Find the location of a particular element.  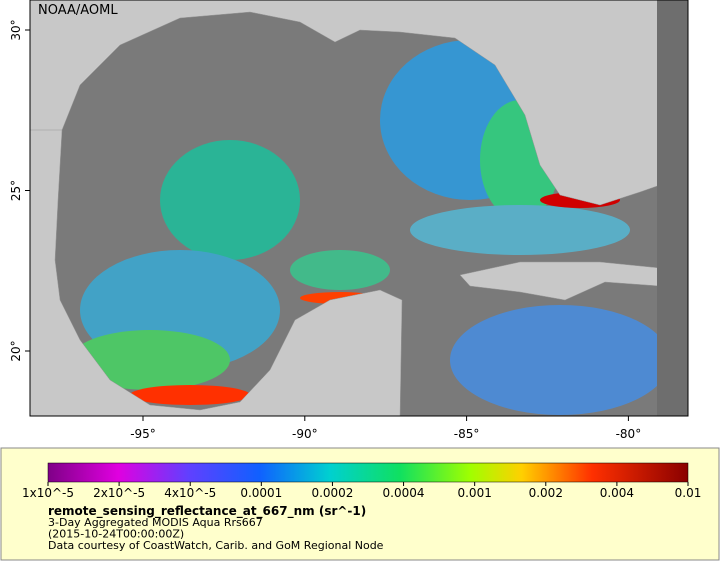

caption-line: (2015-10-24T00:00:00Z) is located at coordinates (116, 534).